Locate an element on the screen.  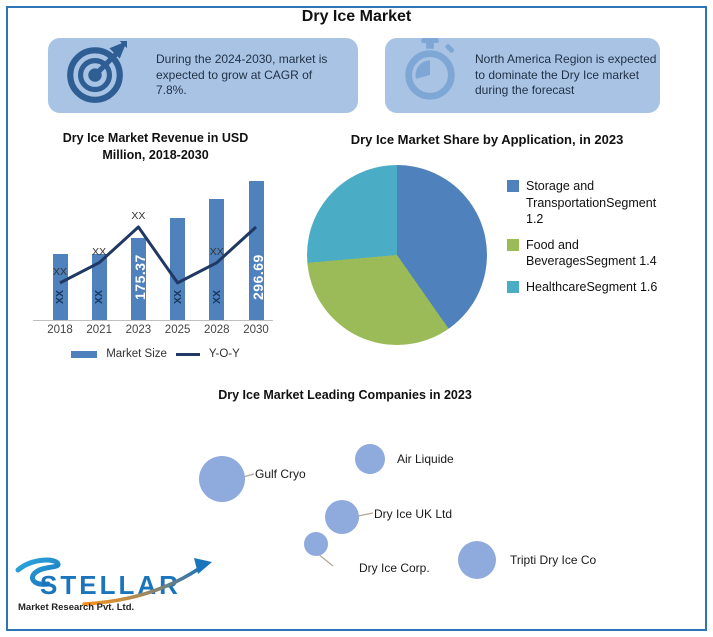
stellar-logo: STELLAR Market Research Pvt. Ltd. is located at coordinates (129, 588).